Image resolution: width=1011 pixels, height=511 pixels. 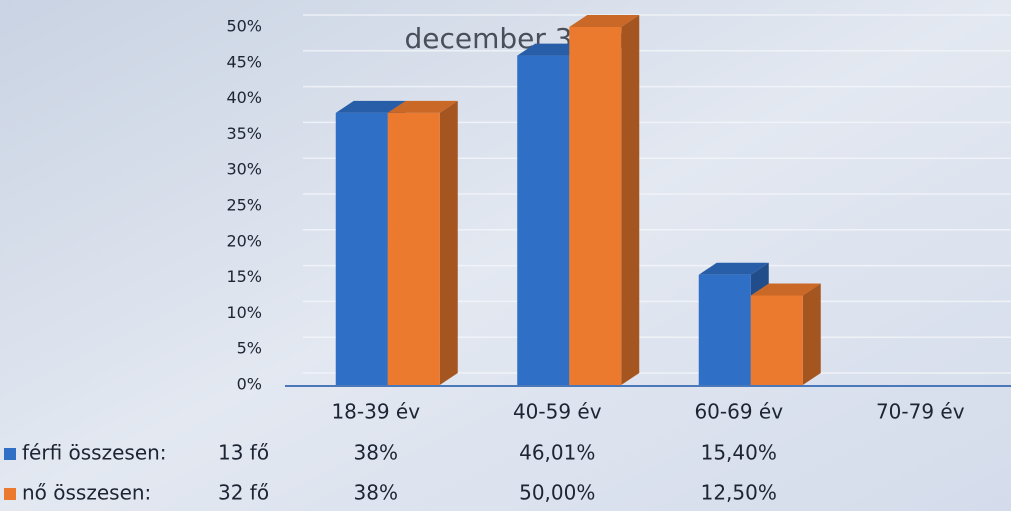 What do you see at coordinates (244, 97) in the screenshot?
I see `y-tick-label: 40%` at bounding box center [244, 97].